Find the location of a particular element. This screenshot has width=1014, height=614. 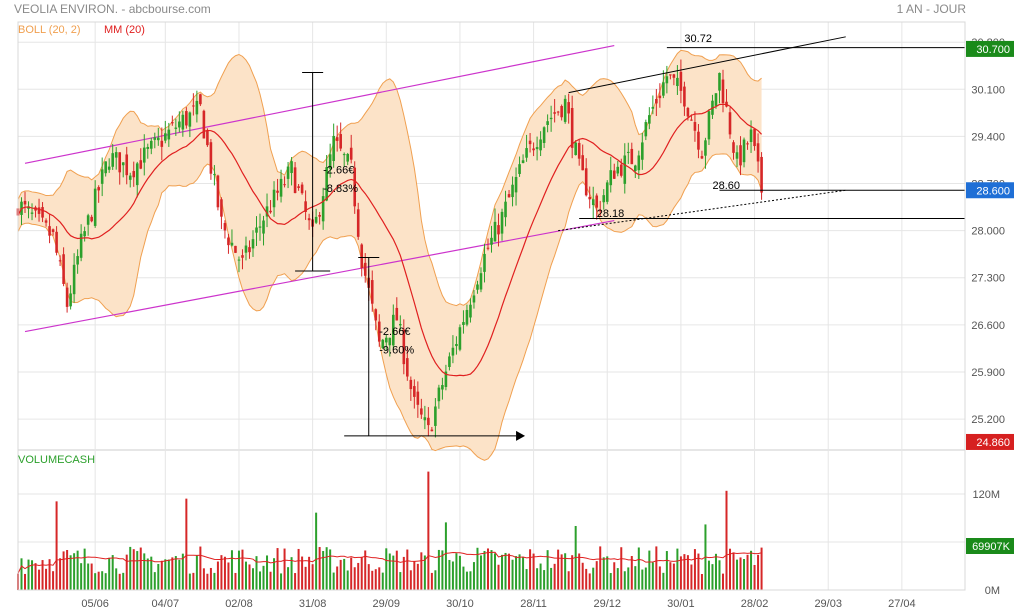

x-tick-label: 28/11 is located at coordinates (533, 604).